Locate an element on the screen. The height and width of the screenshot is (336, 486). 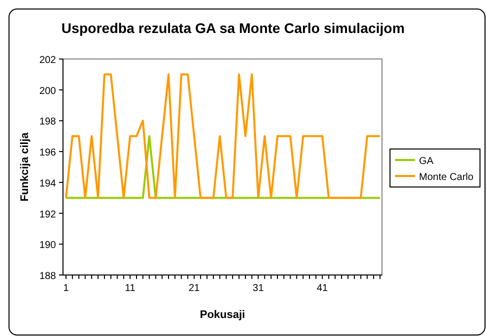
x-axis-title: Pokusaji is located at coordinates (223, 315).